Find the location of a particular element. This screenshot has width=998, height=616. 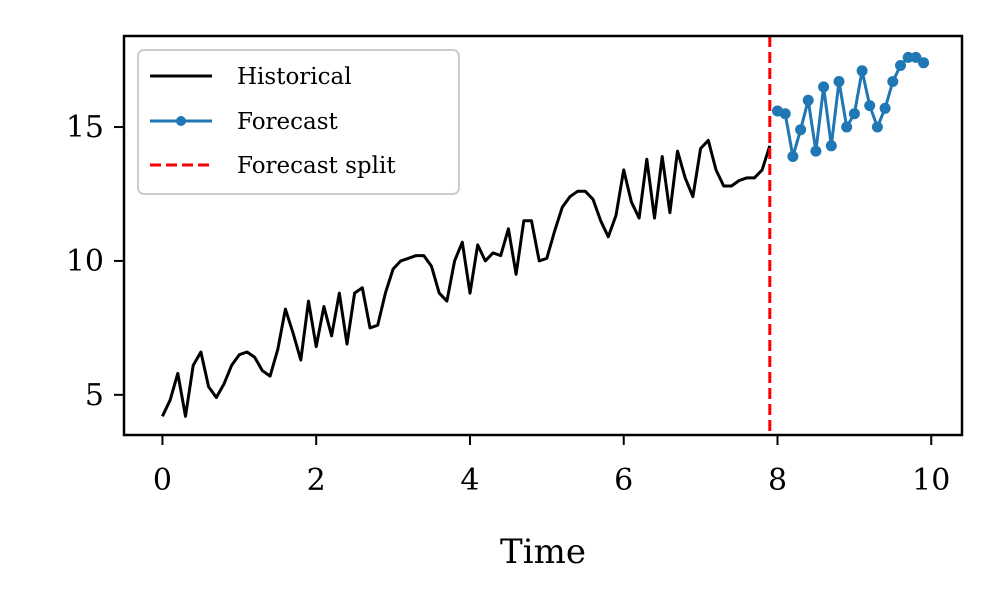

legend-box is located at coordinates (298, 122).